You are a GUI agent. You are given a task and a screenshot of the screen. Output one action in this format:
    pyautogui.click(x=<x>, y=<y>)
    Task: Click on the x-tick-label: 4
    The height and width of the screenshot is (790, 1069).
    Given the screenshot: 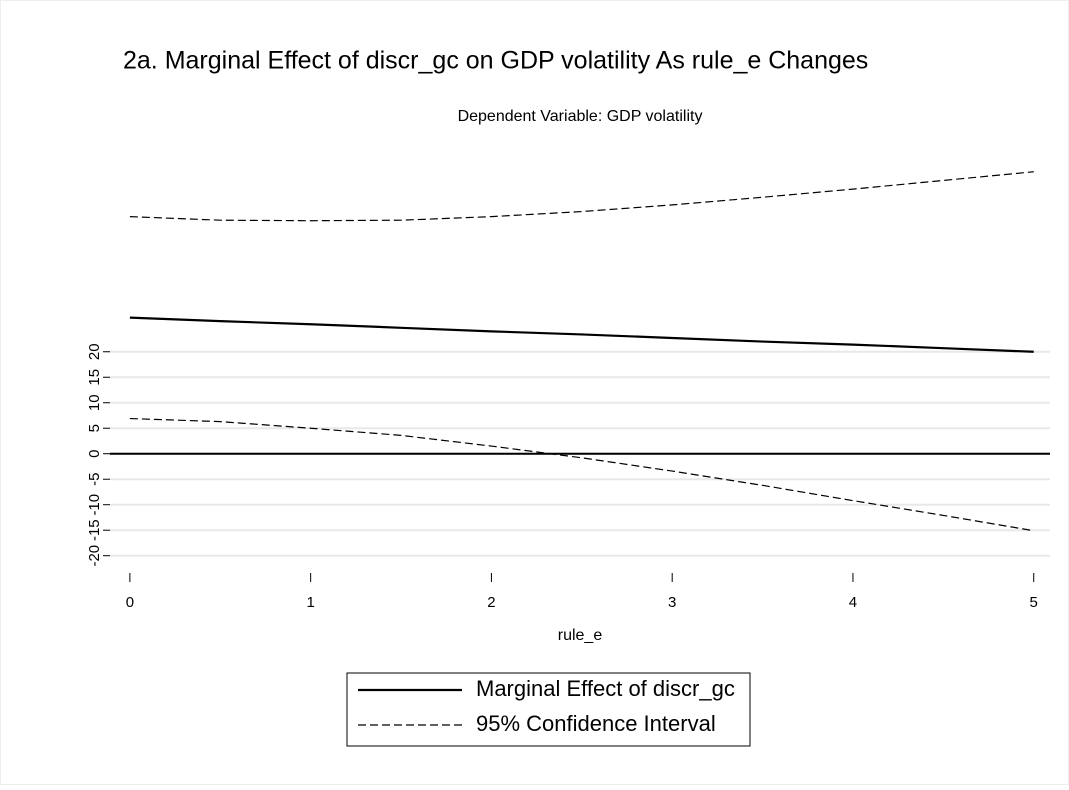 What is the action you would take?
    pyautogui.click(x=853, y=602)
    